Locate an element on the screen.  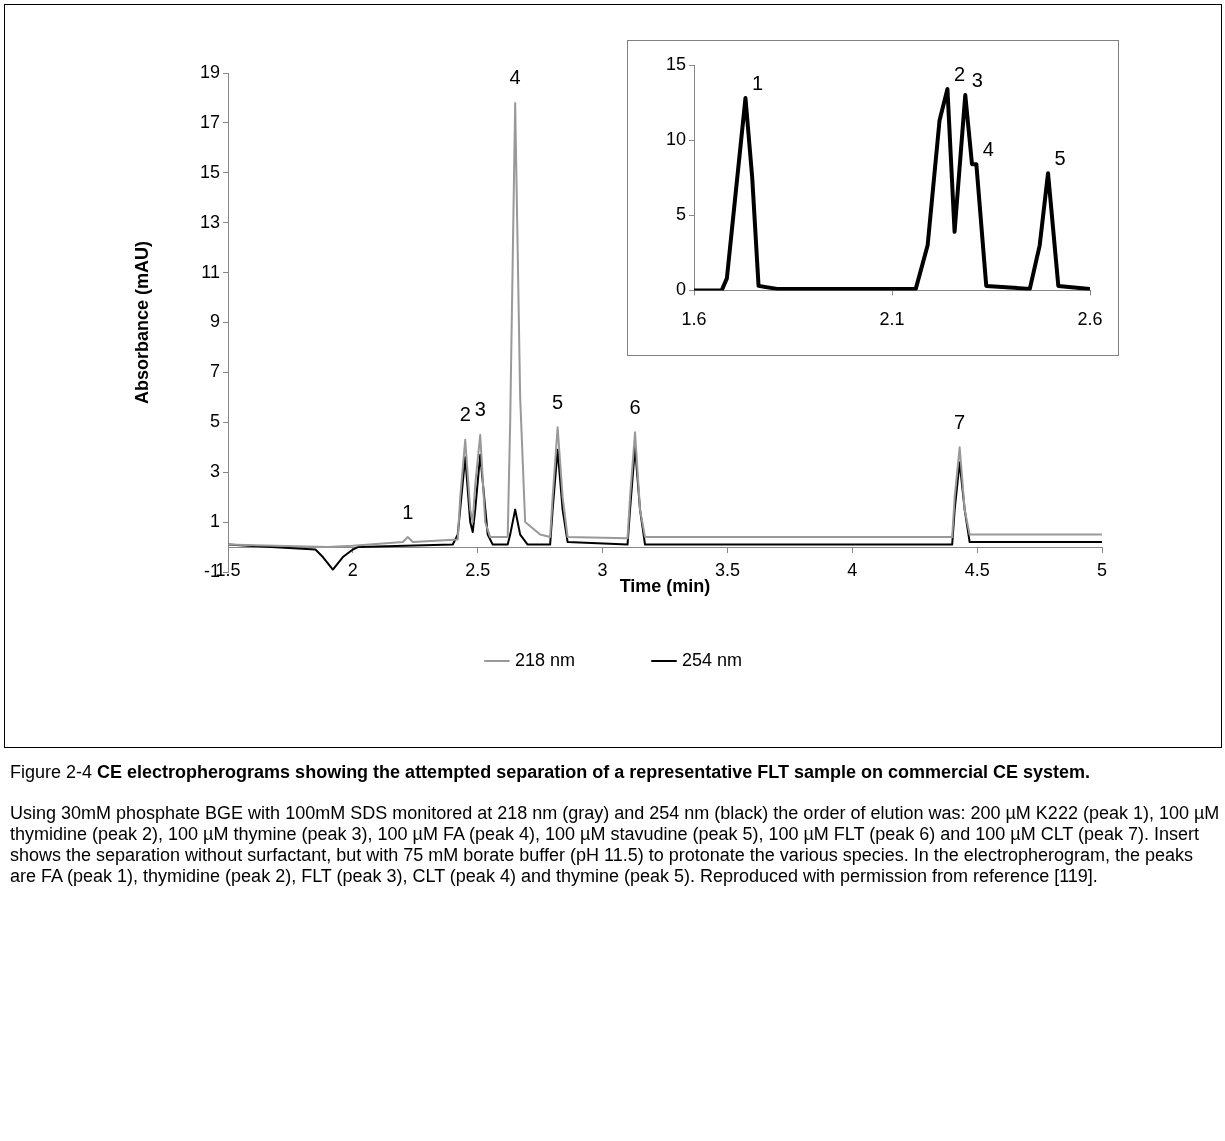
y-tick-label: 0 is located at coordinates (680, 289).